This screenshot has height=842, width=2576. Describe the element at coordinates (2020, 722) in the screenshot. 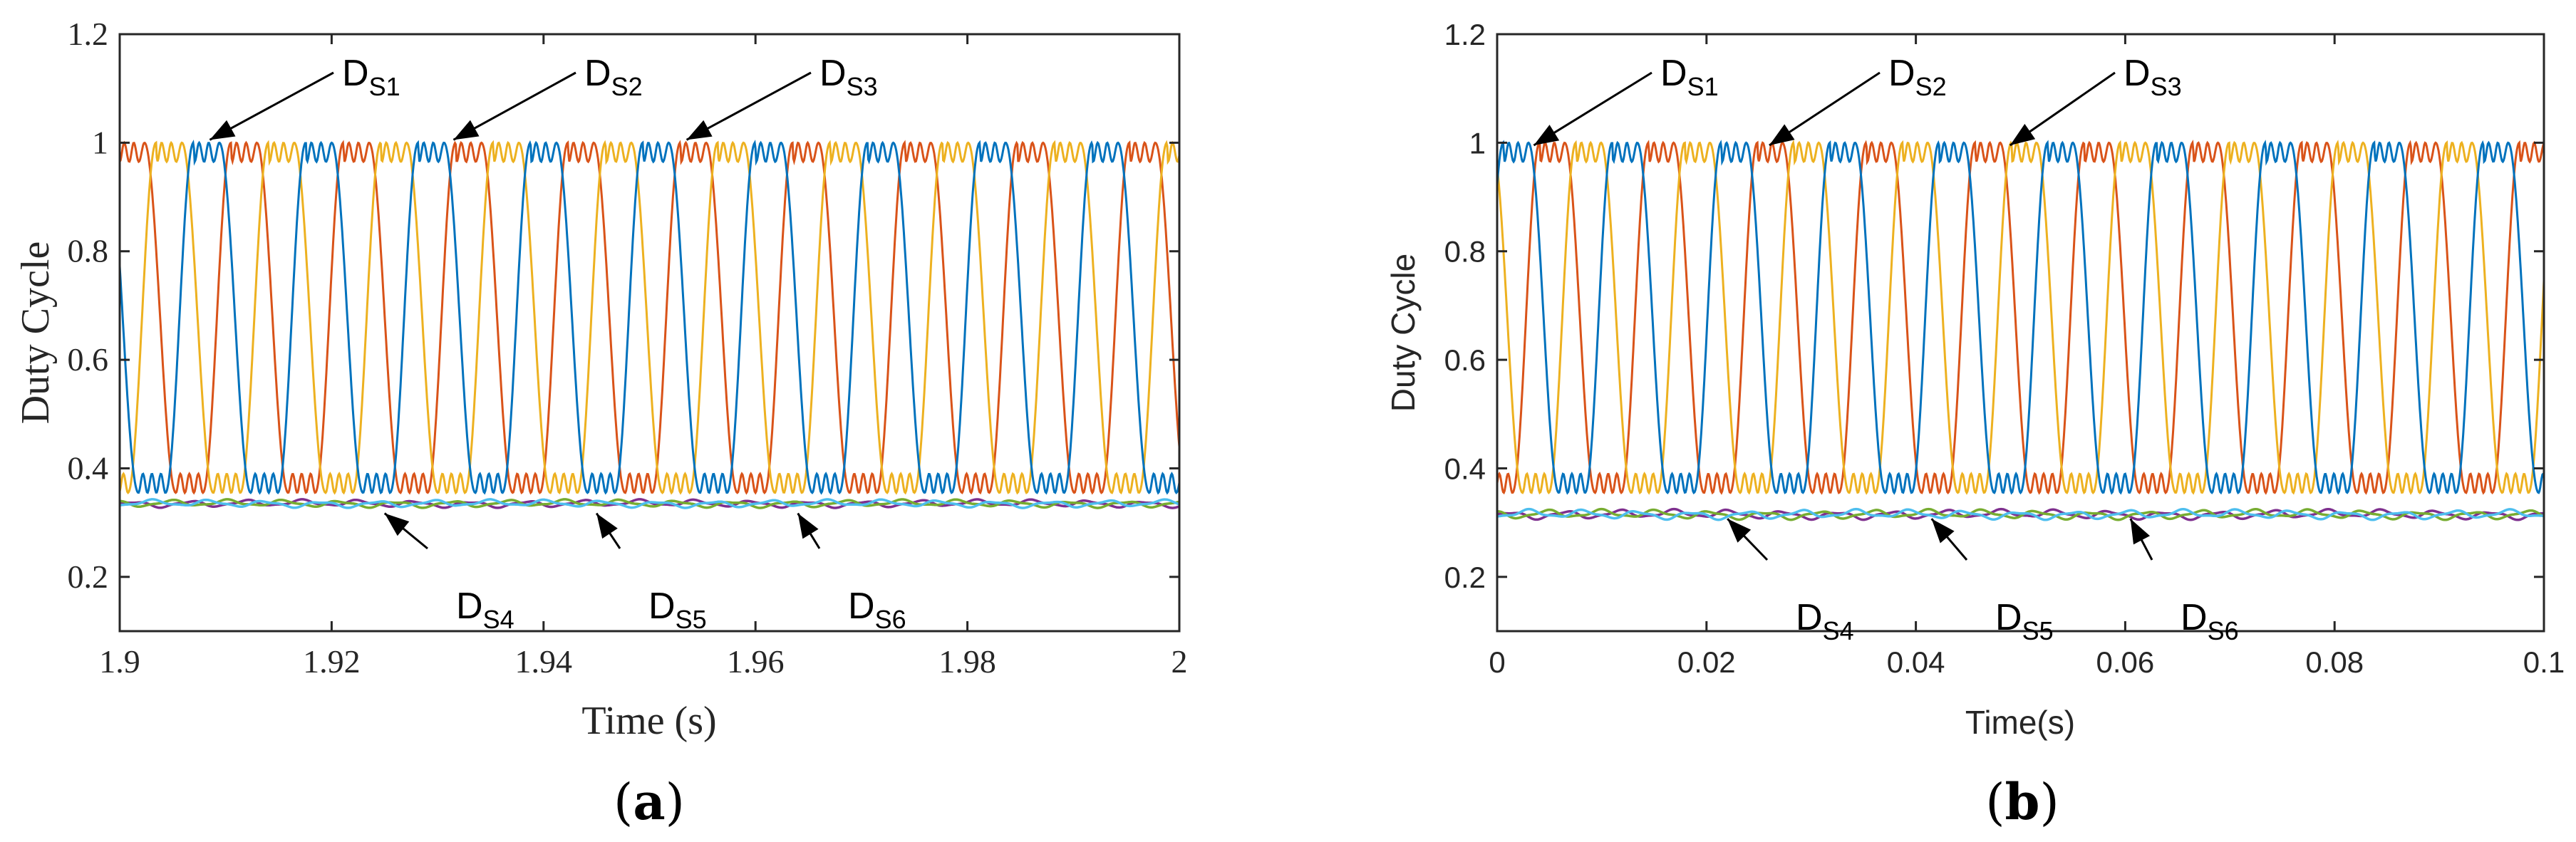

I see `panel-b-x-axis-title: Time(s)` at that location.